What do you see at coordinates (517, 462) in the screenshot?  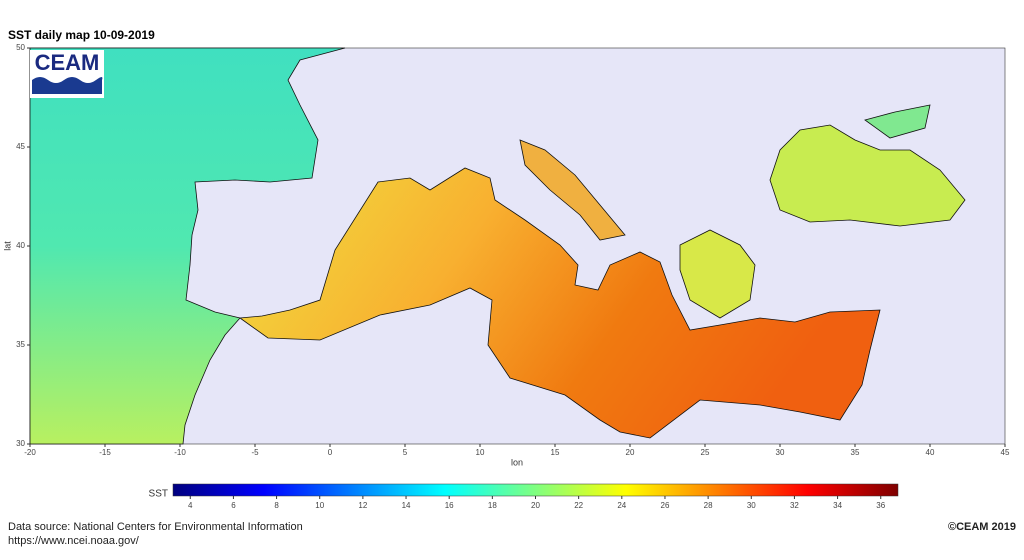 I see `x-axis-label: lon` at bounding box center [517, 462].